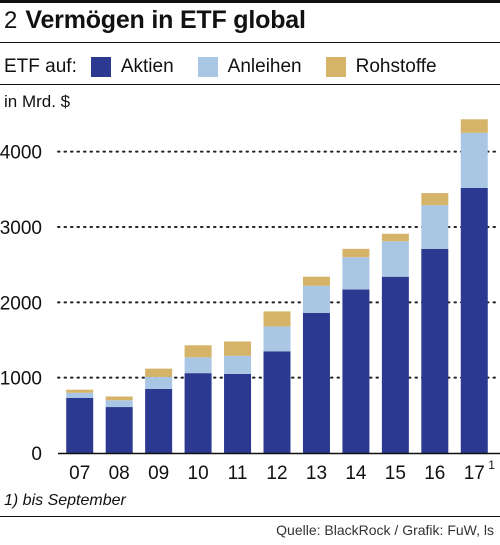 This screenshot has width=500, height=545. Describe the element at coordinates (119, 398) in the screenshot. I see `bar-08-rohstoffe` at that location.